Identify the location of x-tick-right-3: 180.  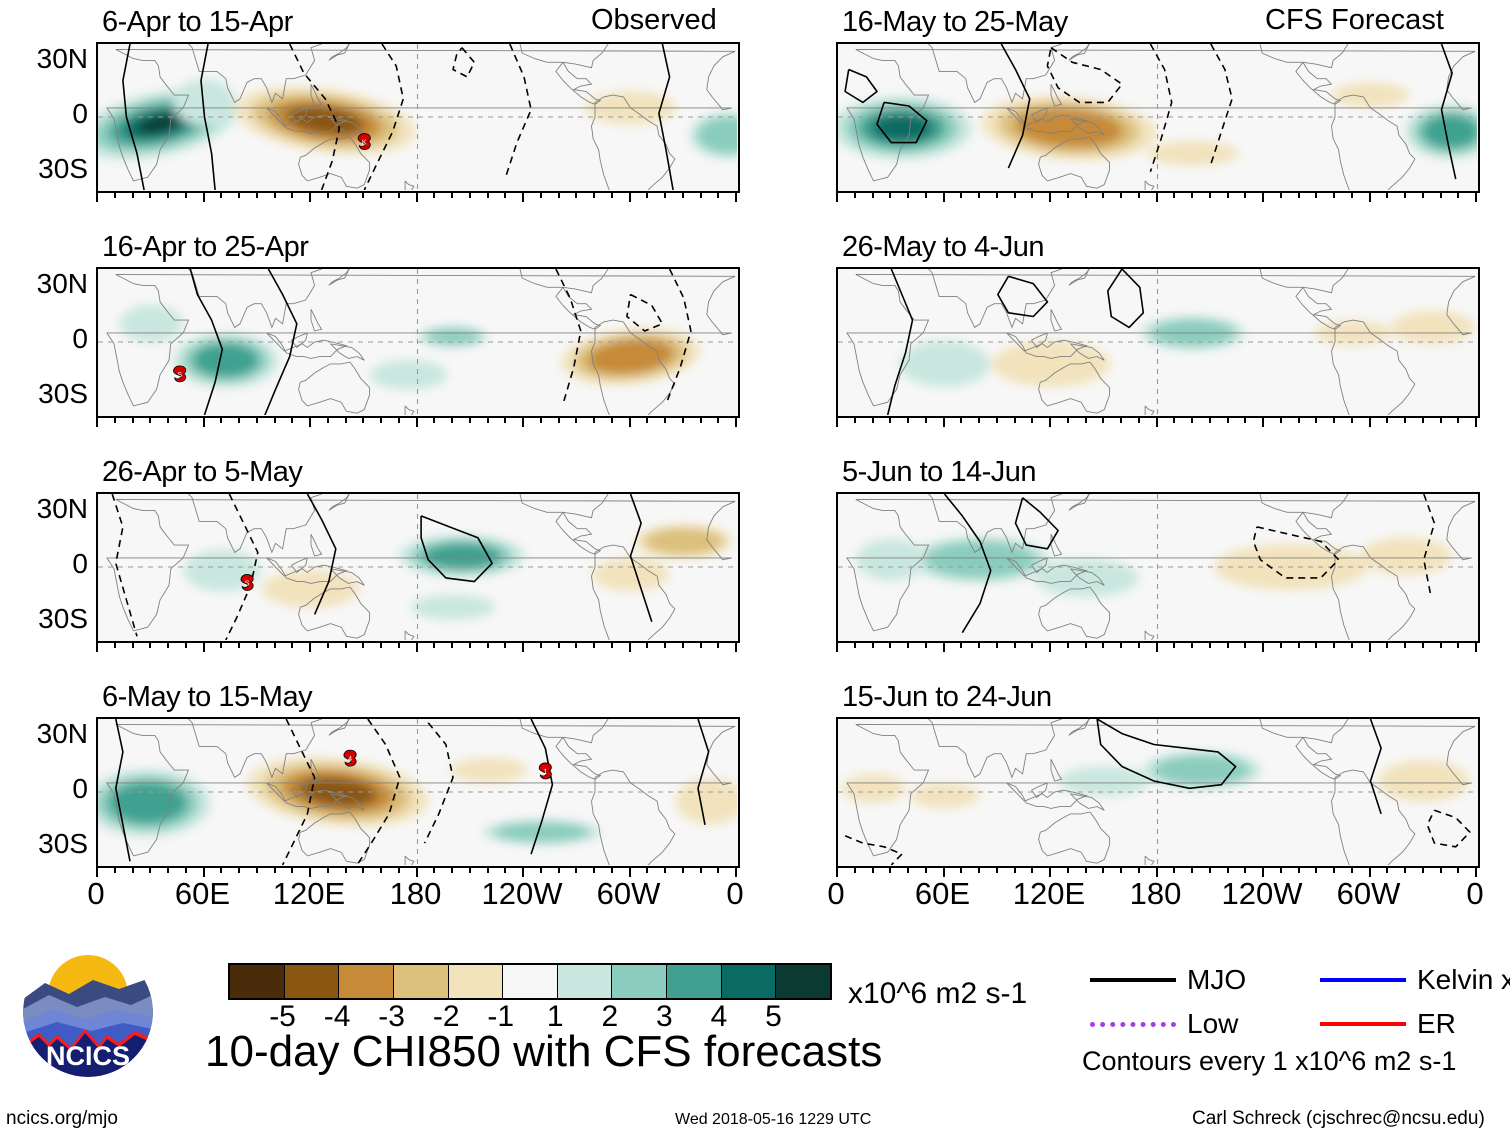
(1155, 893).